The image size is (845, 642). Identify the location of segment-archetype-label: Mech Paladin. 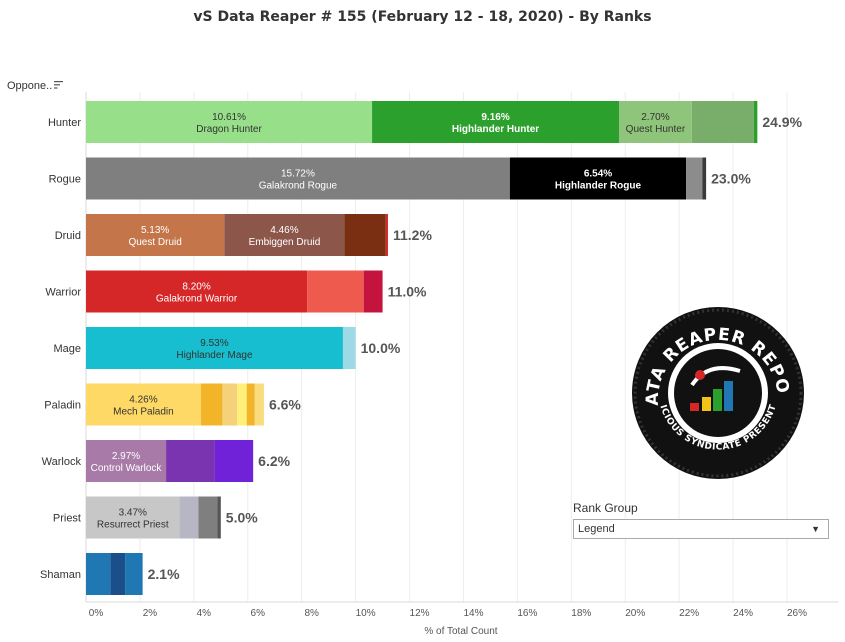
(143, 412).